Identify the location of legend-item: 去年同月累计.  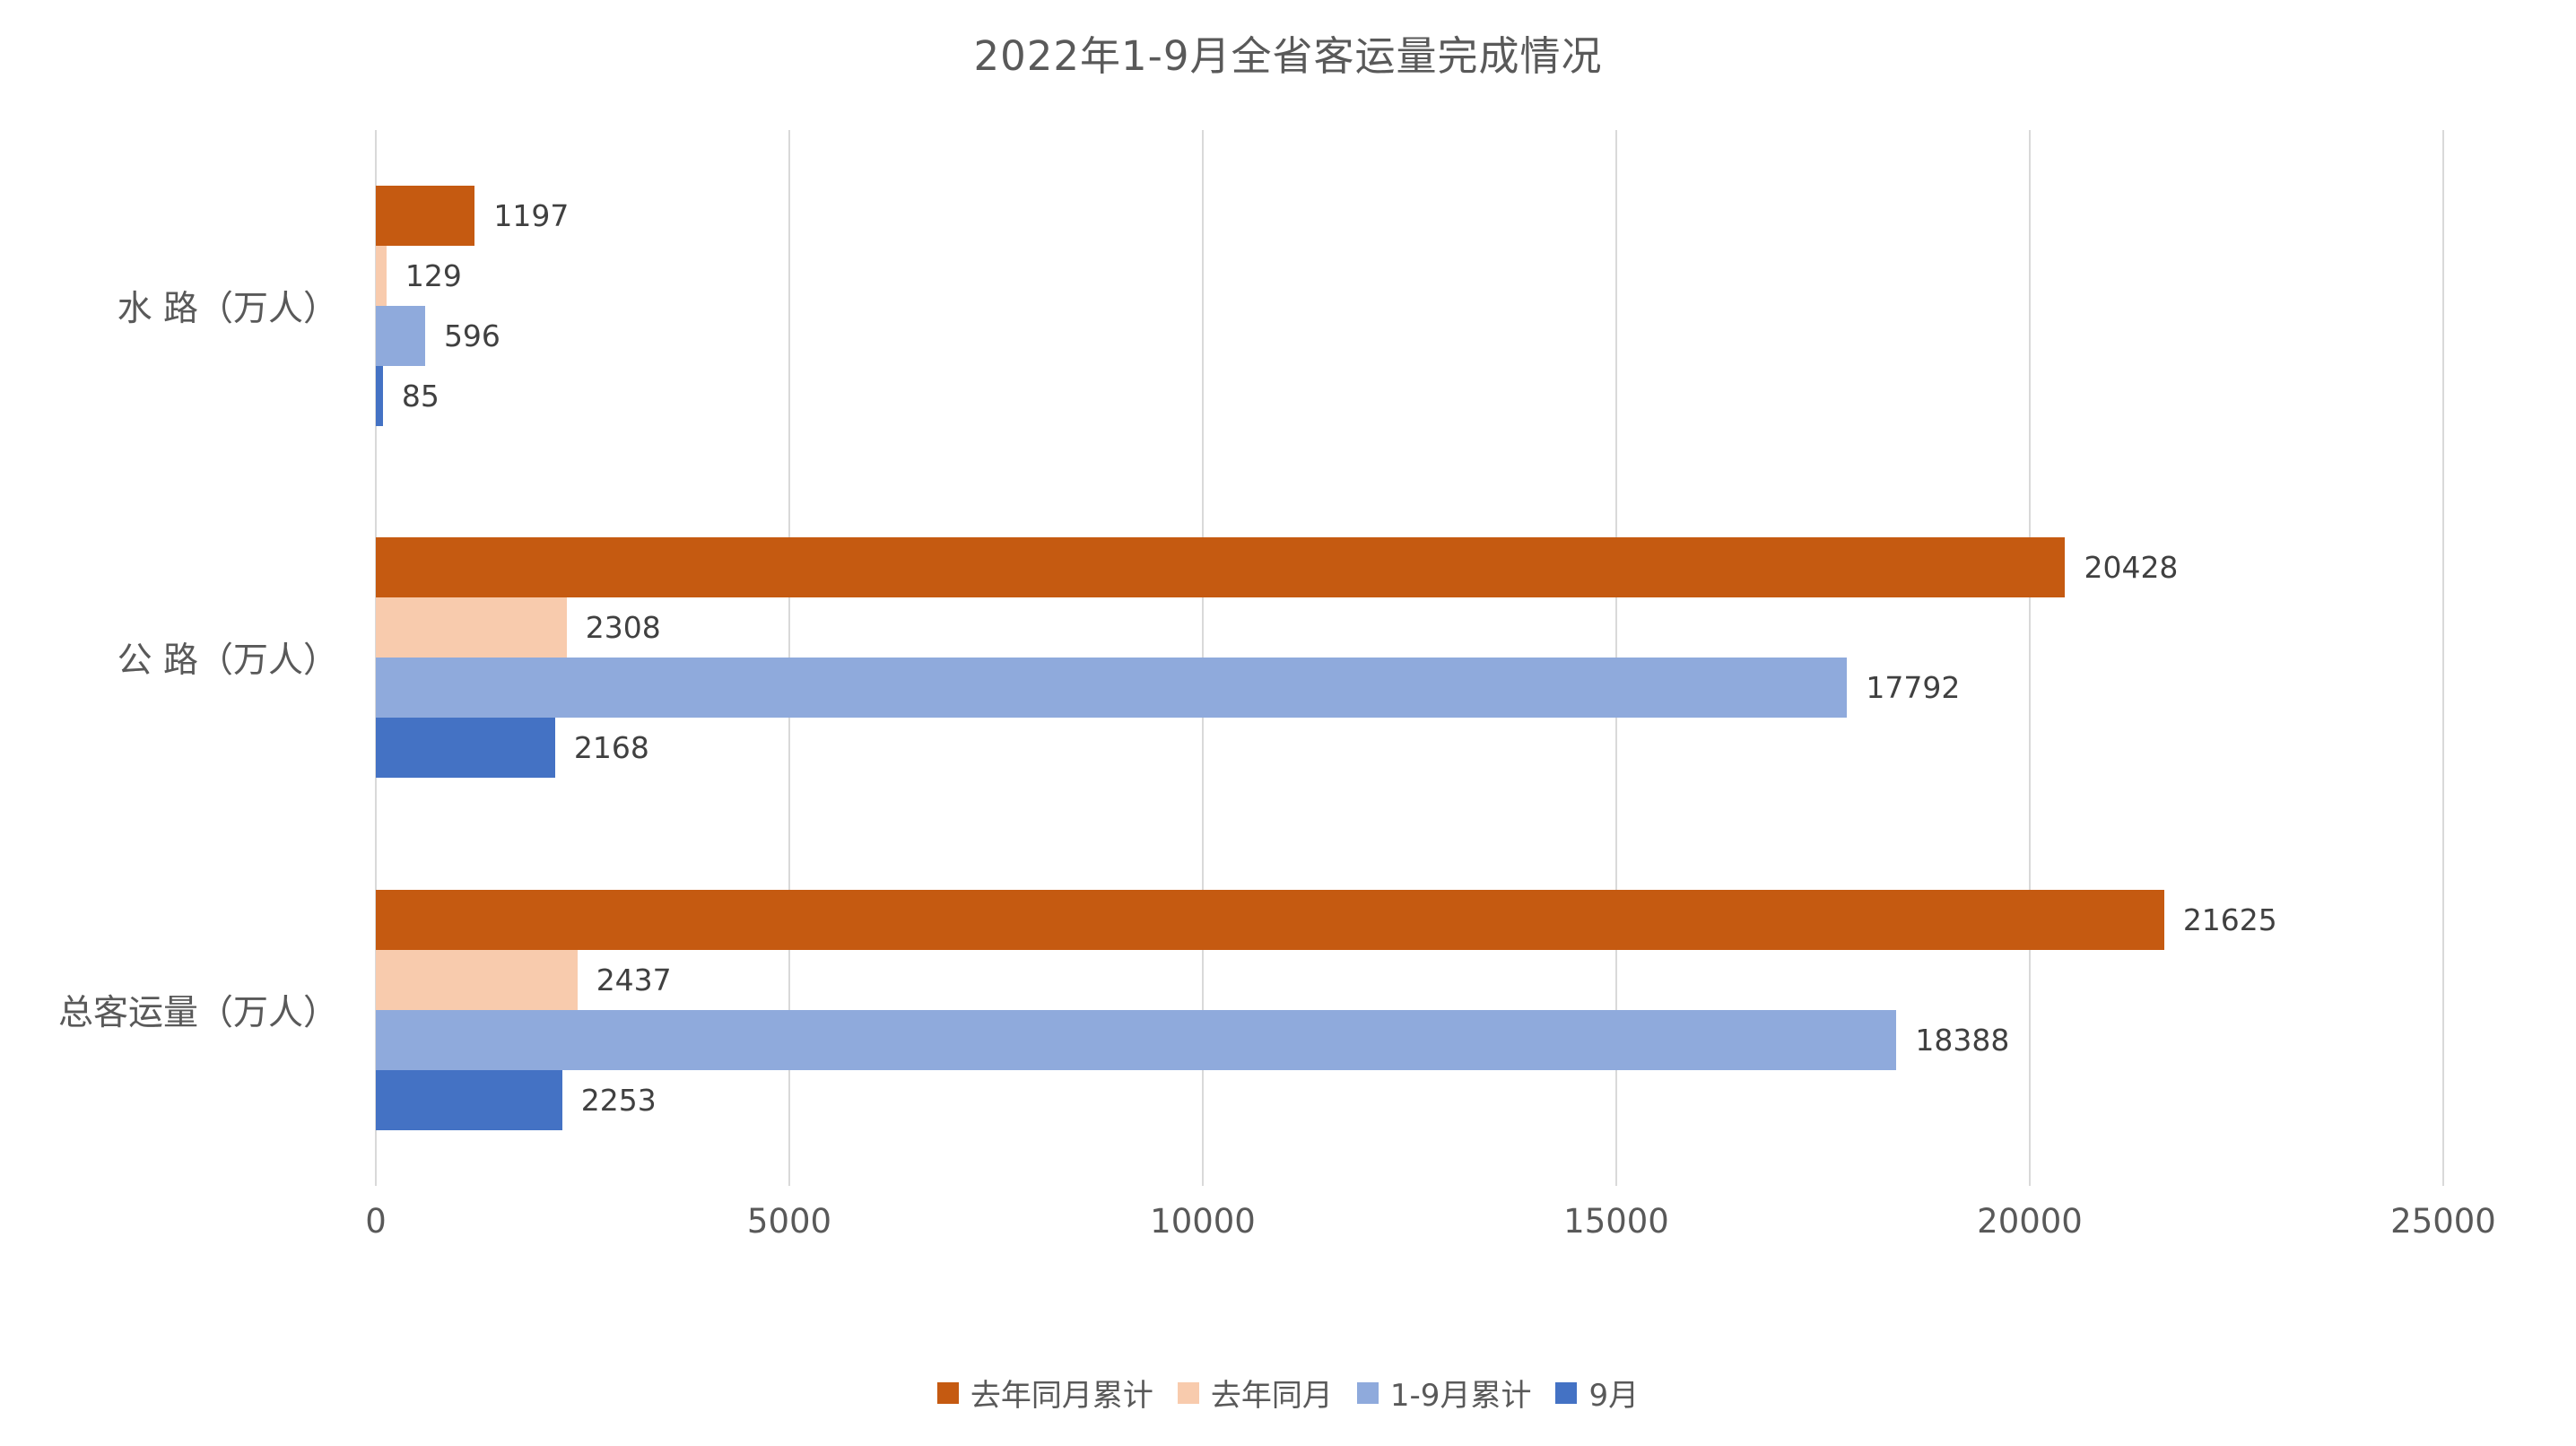
(1044, 1393).